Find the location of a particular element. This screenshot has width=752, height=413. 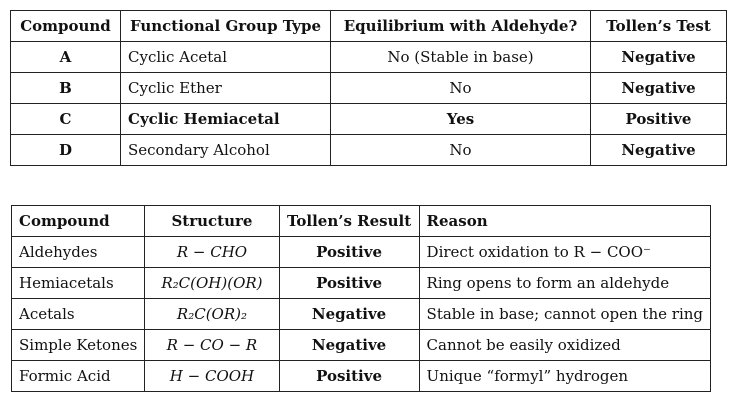

compound-cell: C is located at coordinates (65, 119).